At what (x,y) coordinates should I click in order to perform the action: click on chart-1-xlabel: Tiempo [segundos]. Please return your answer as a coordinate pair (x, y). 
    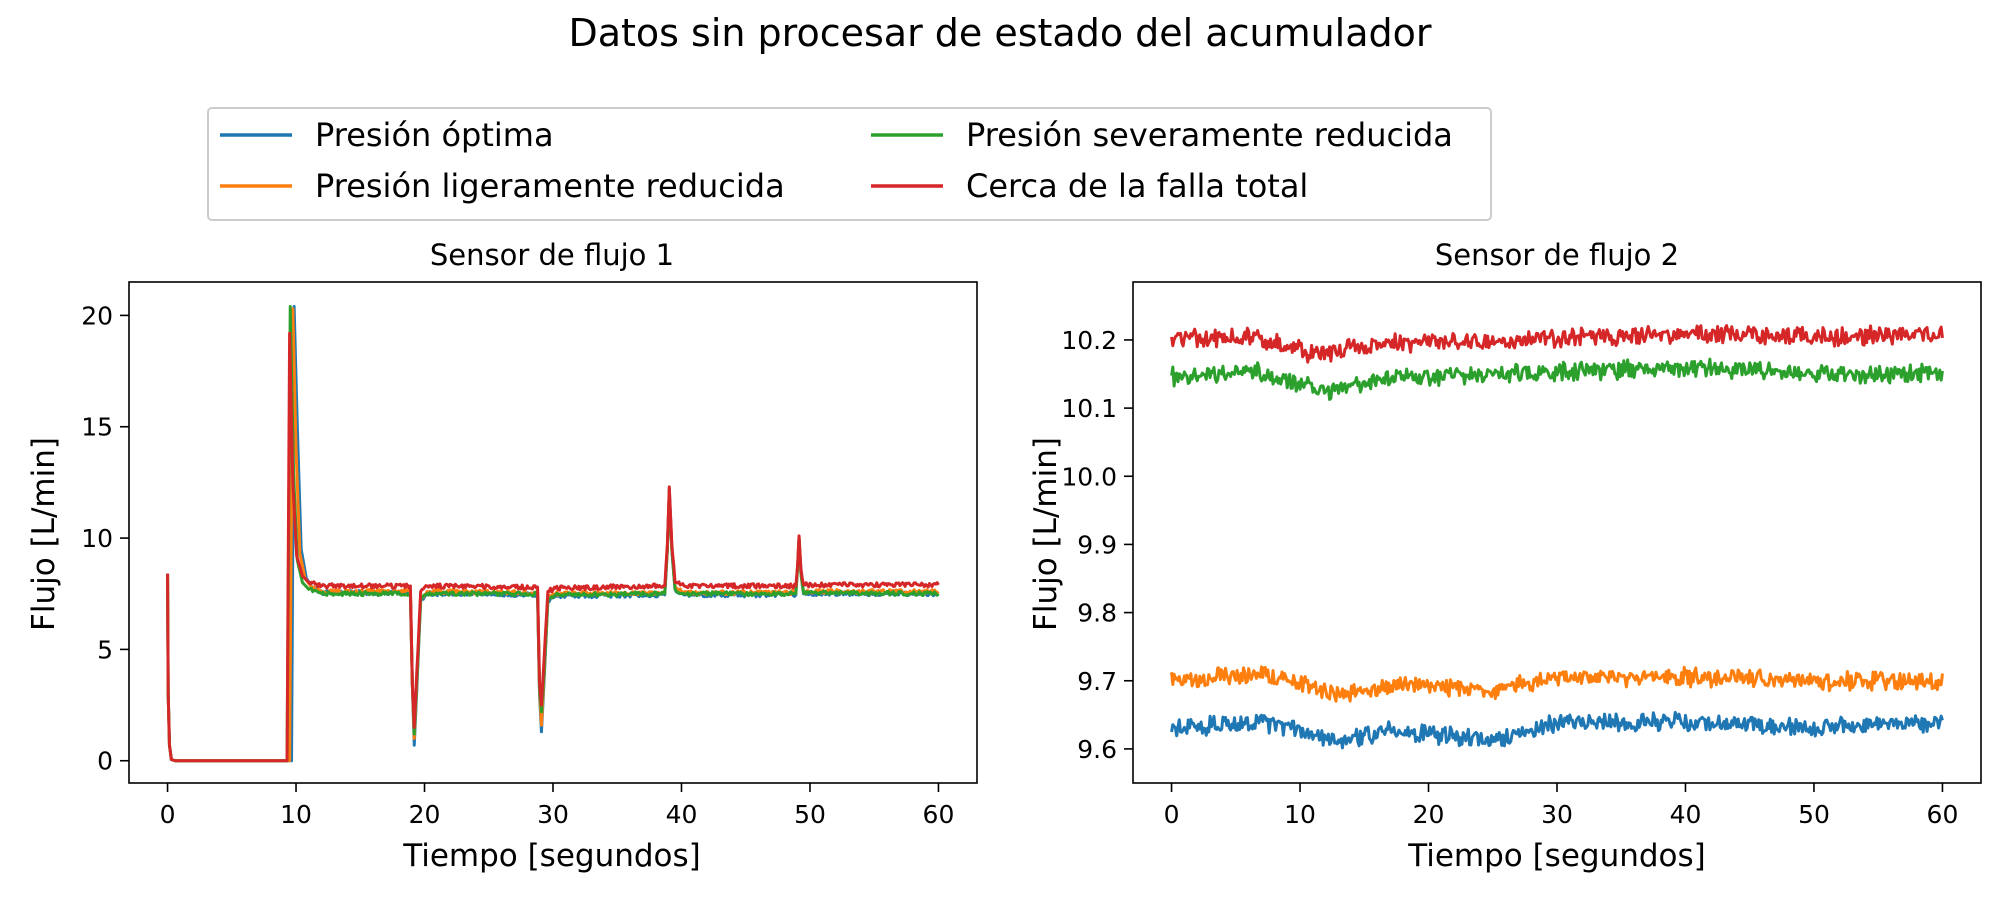
    Looking at the image, I should click on (551, 856).